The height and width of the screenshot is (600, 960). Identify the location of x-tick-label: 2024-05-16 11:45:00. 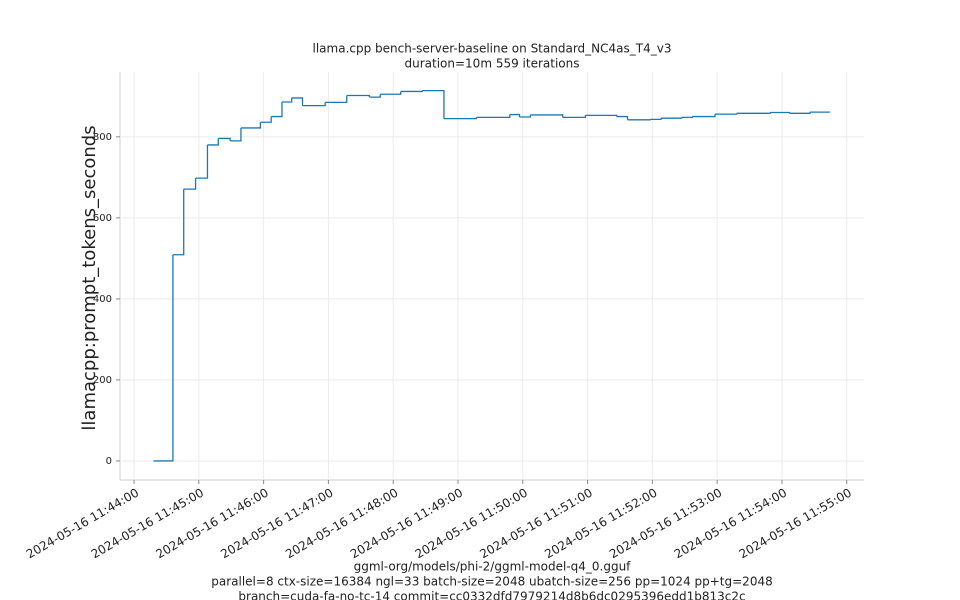
(147, 524).